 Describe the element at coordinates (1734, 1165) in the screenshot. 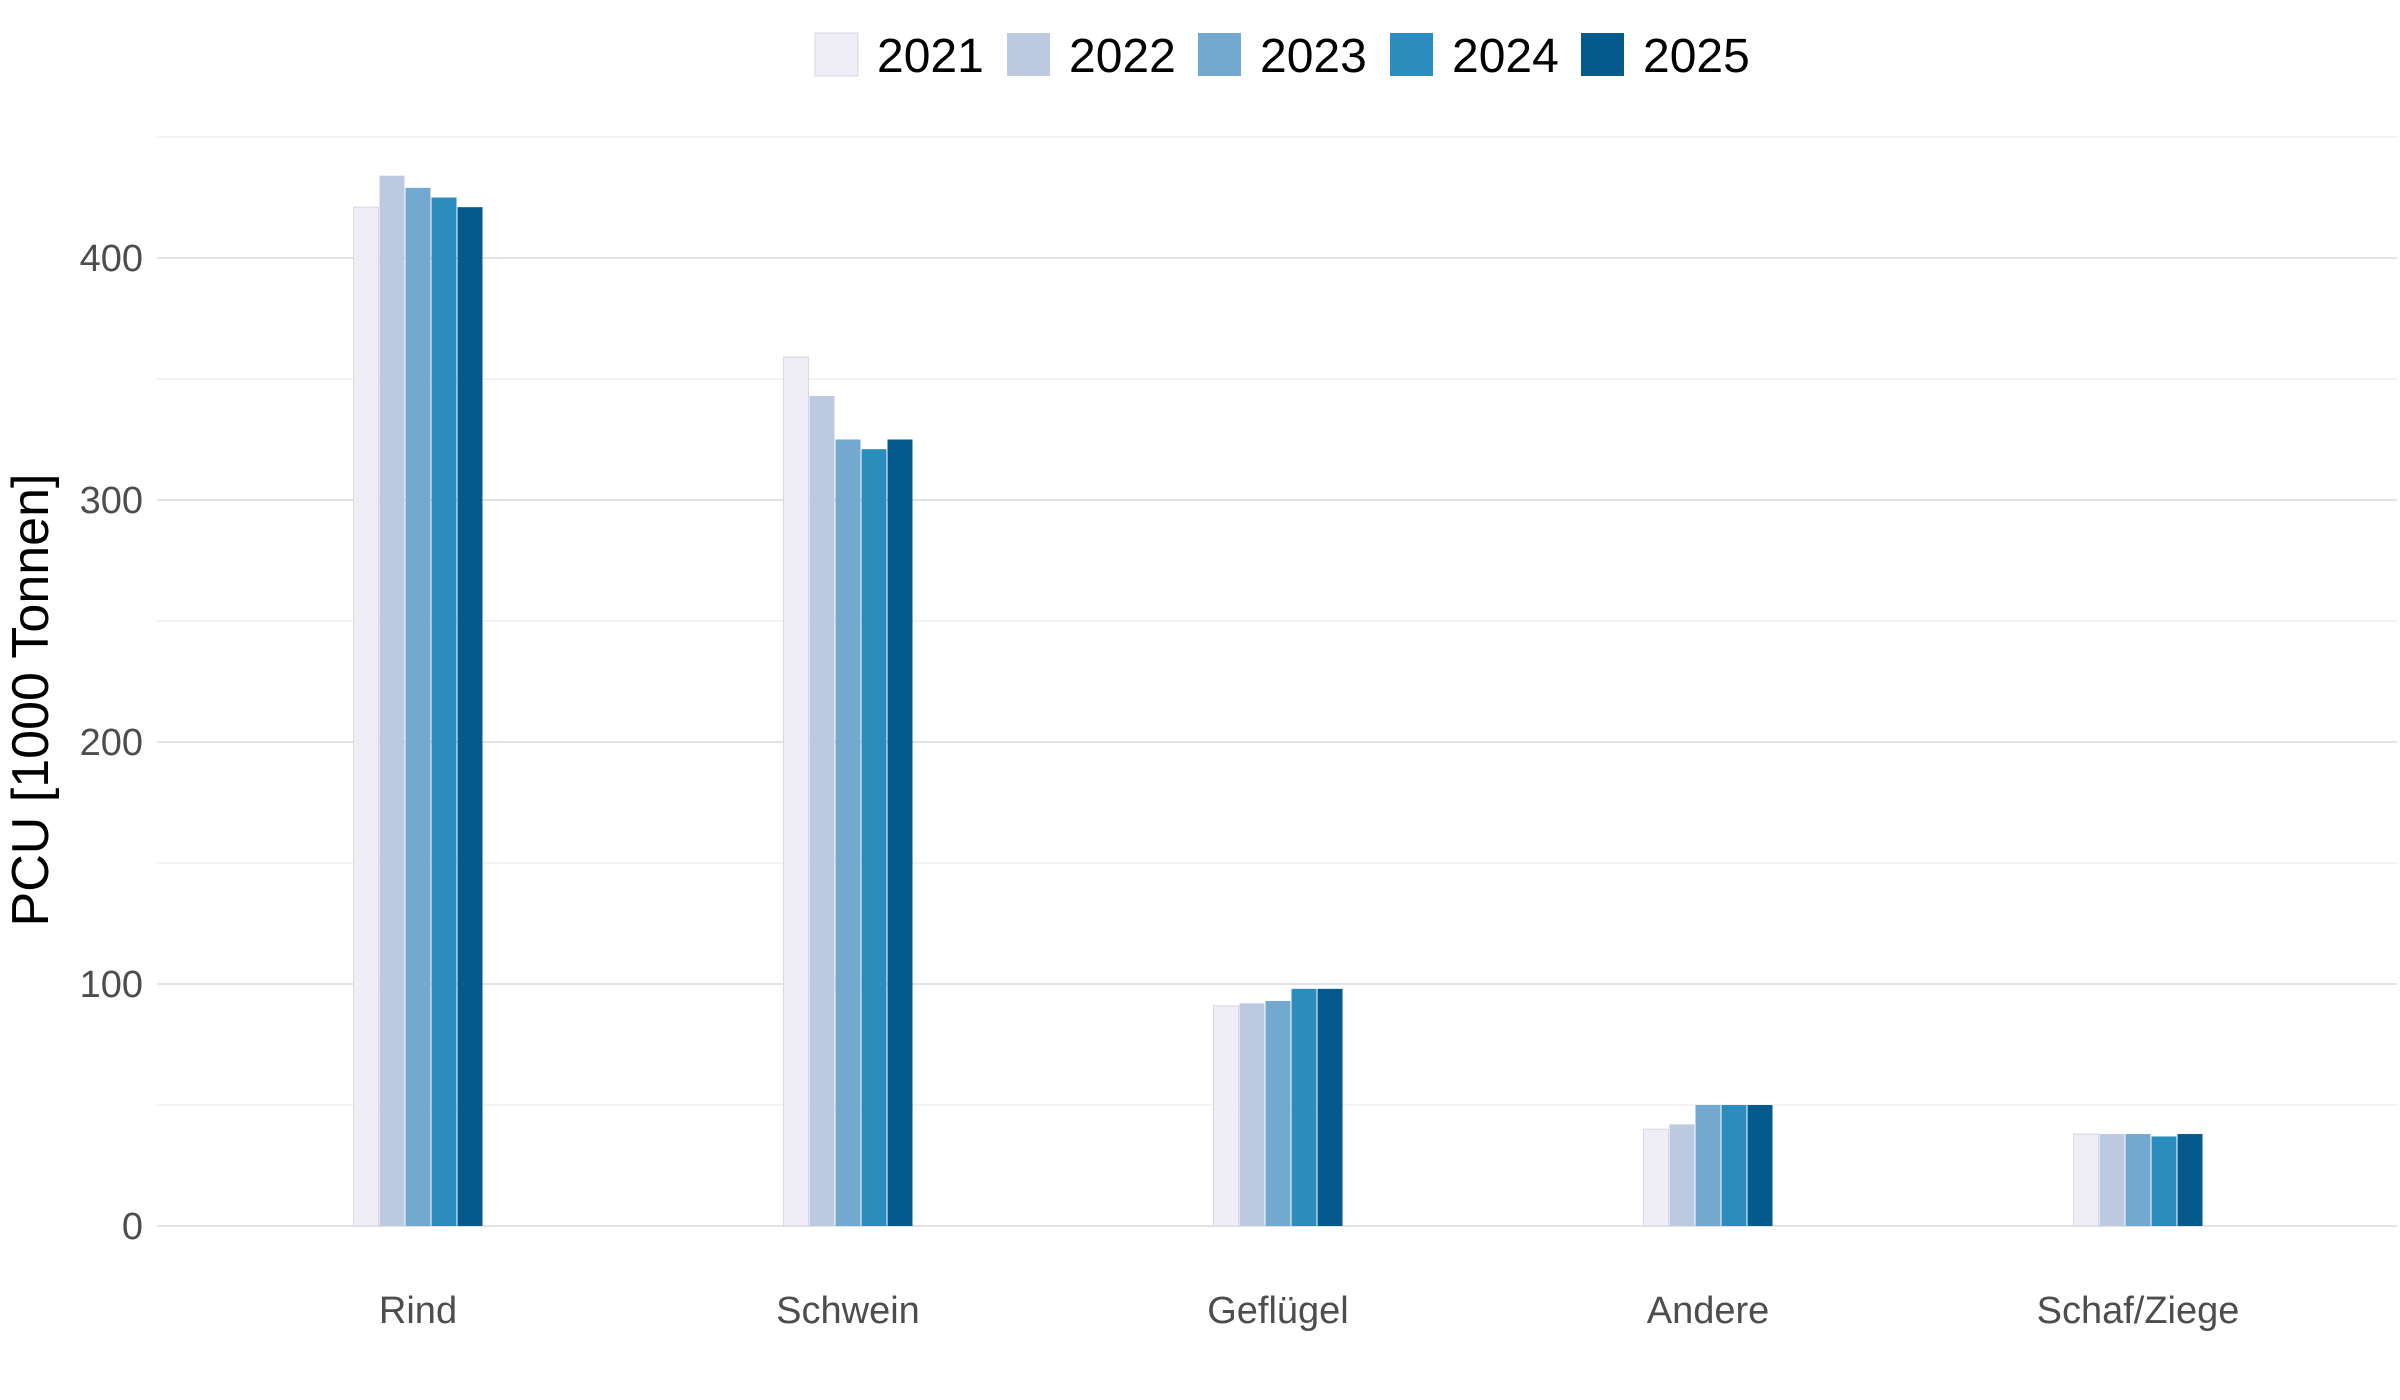

I see `bar-andere-2024` at that location.